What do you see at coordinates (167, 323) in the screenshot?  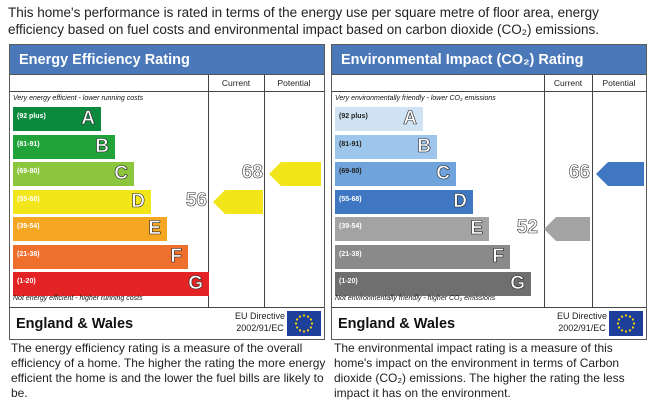 I see `energy-panel-footer: England & Wales EU Directive 2002/91/EC` at bounding box center [167, 323].